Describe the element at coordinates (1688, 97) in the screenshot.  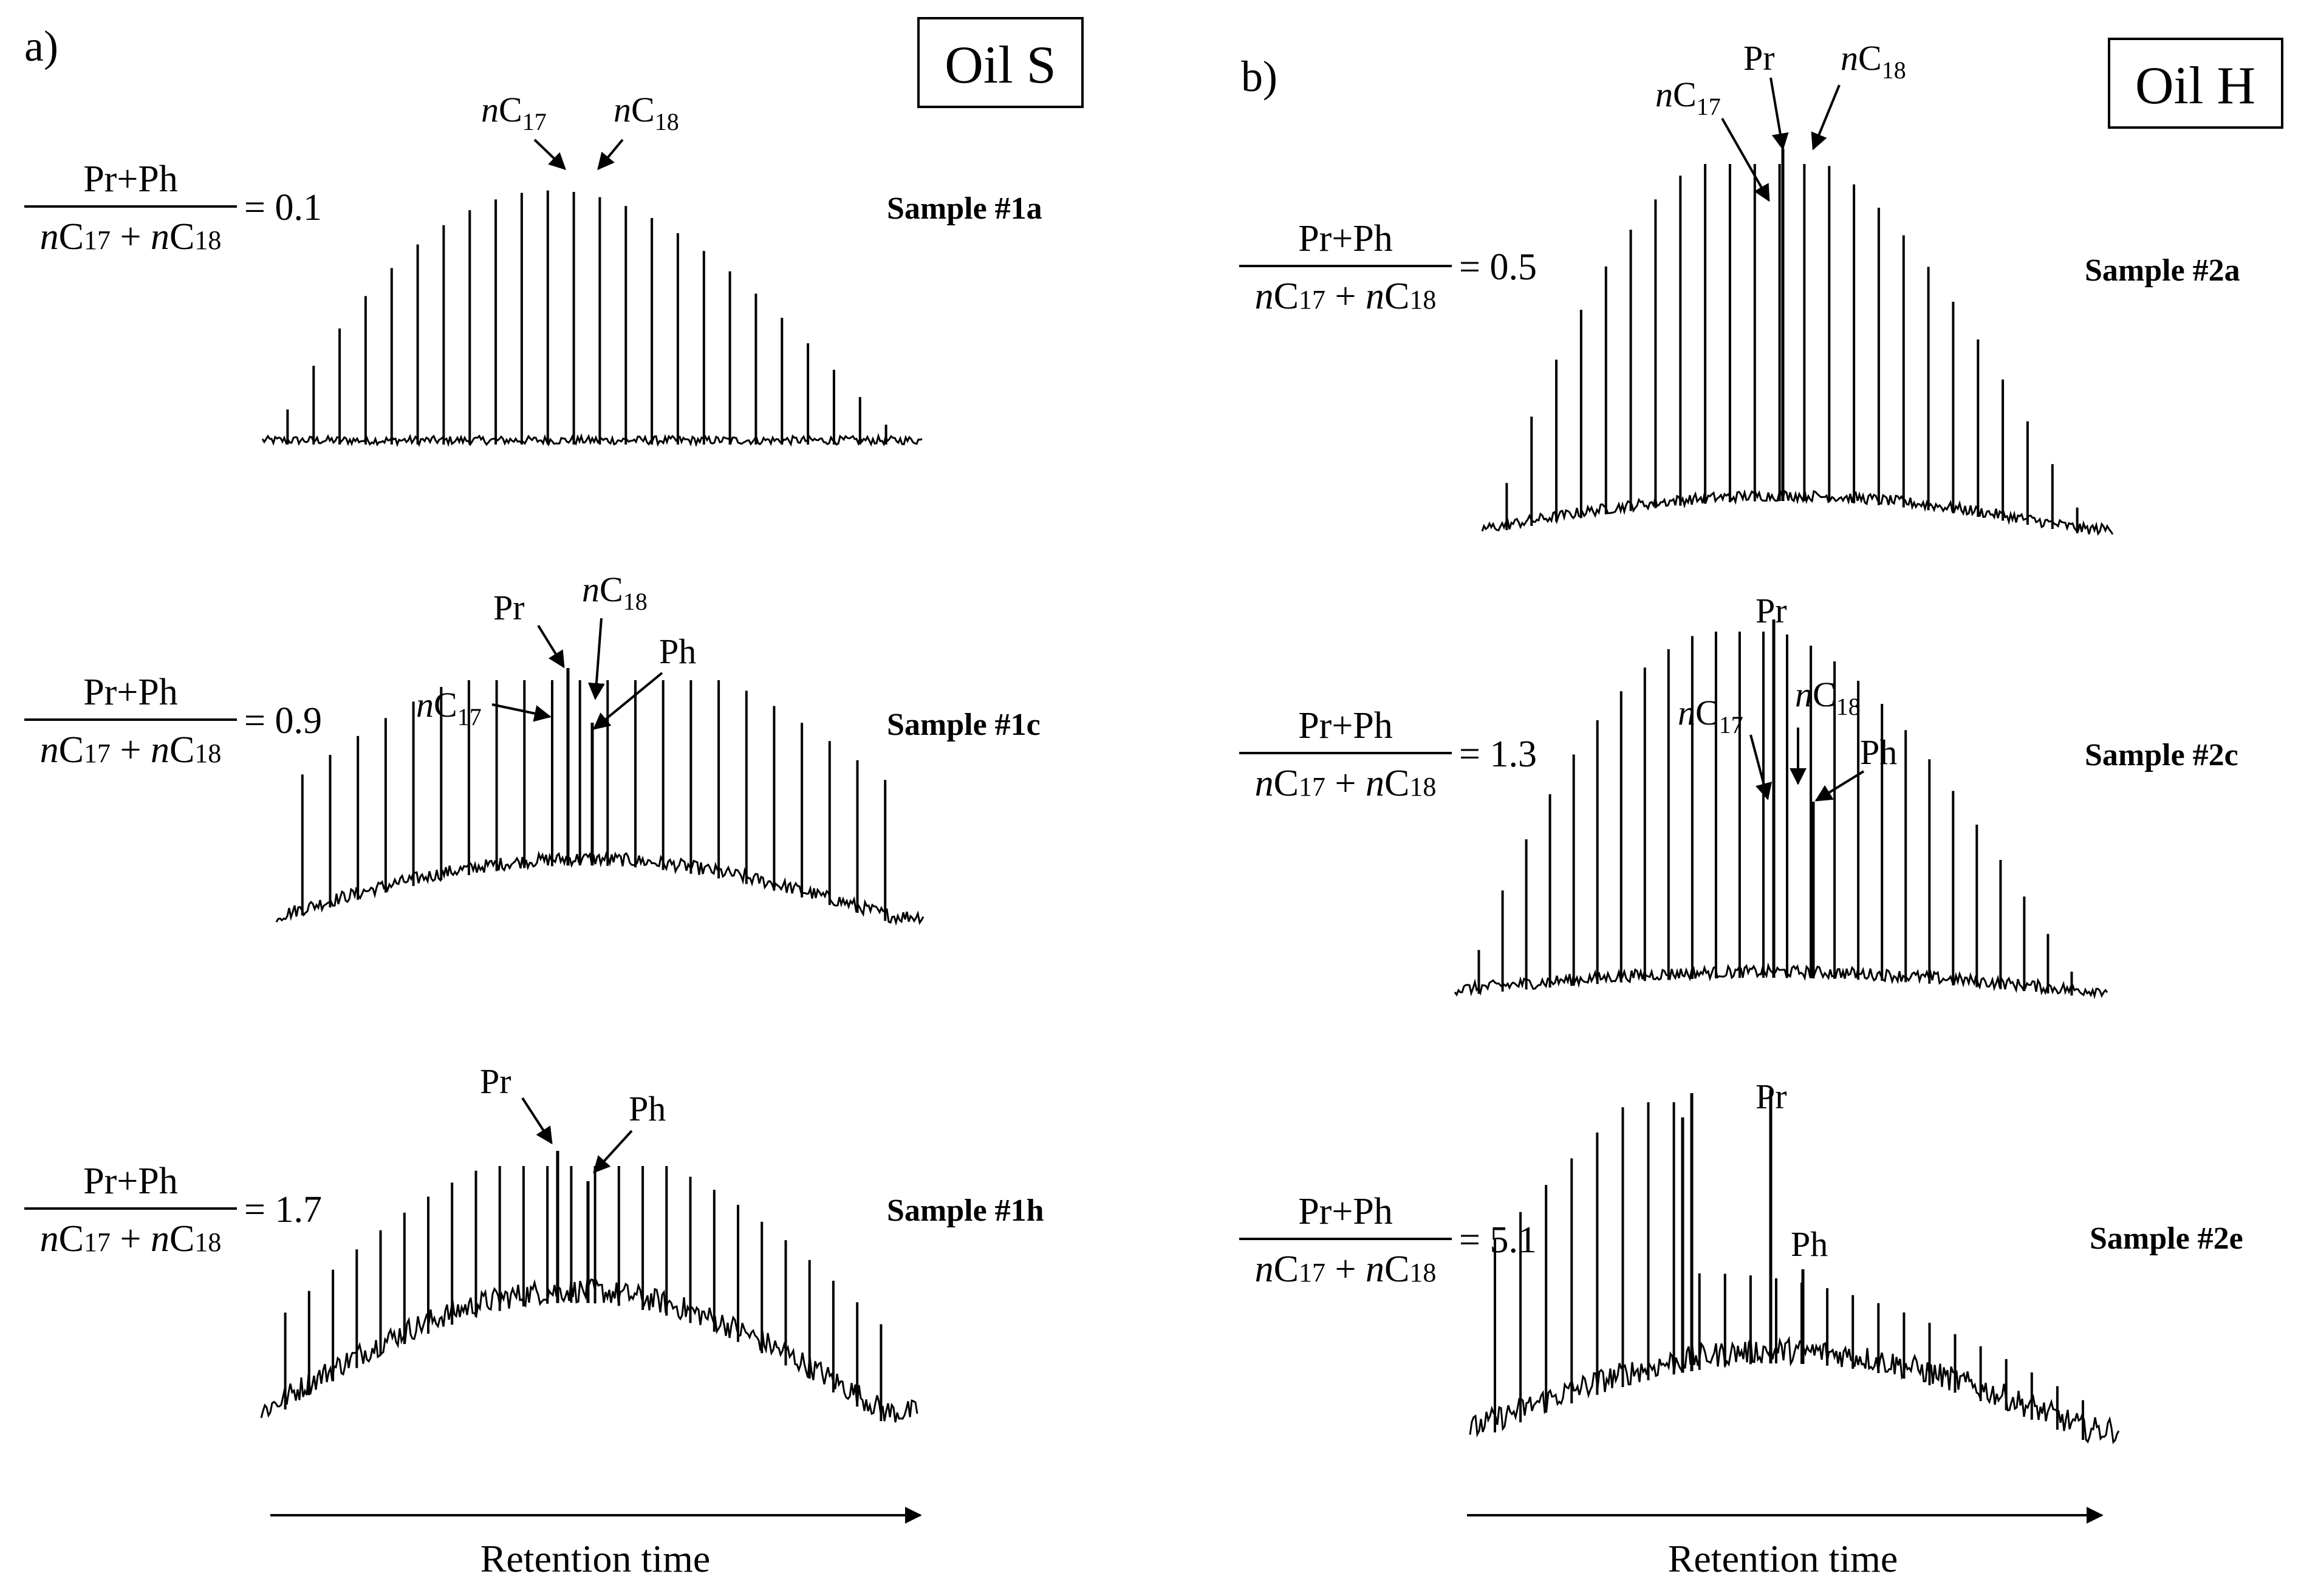
I see `peak-label-2a-nc17: nC17` at that location.